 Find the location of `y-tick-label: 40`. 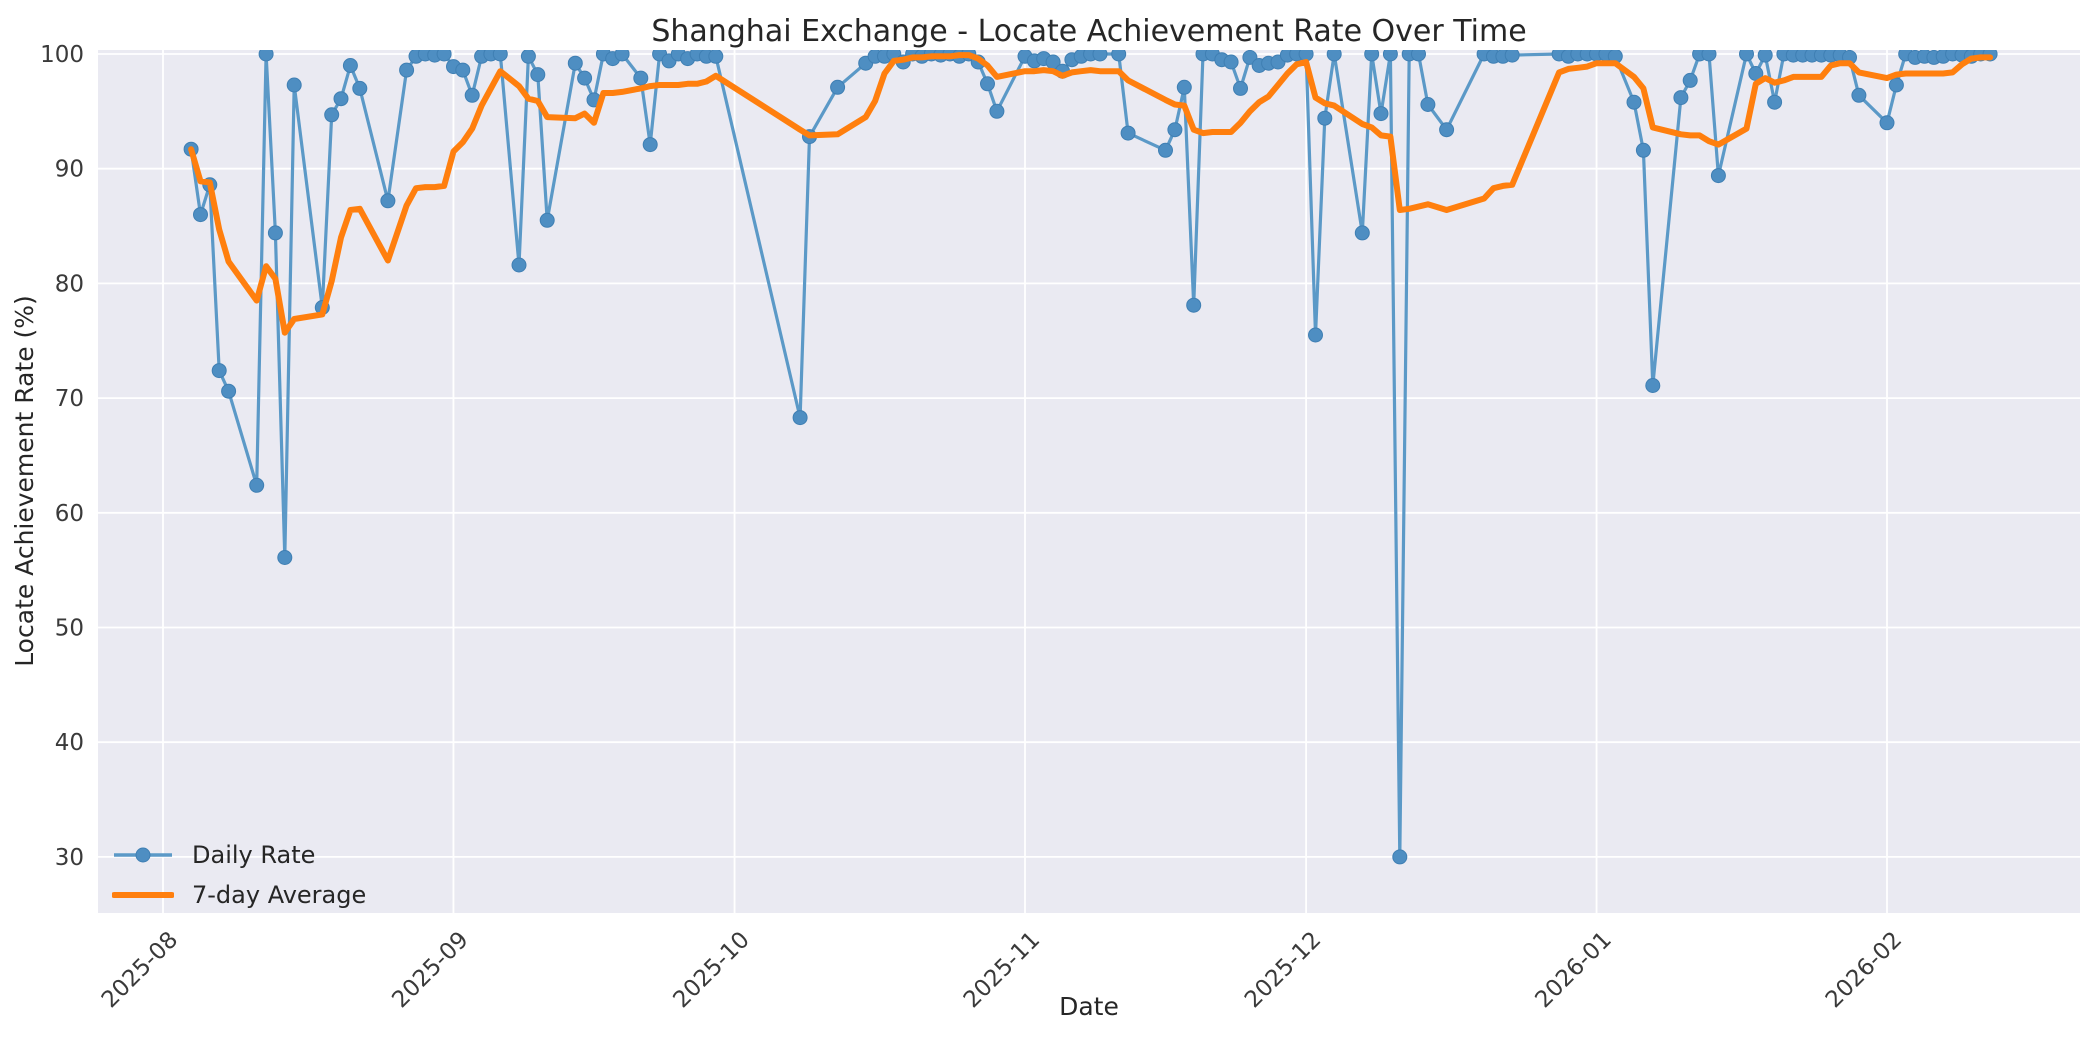

y-tick-label: 40 is located at coordinates (69, 743).